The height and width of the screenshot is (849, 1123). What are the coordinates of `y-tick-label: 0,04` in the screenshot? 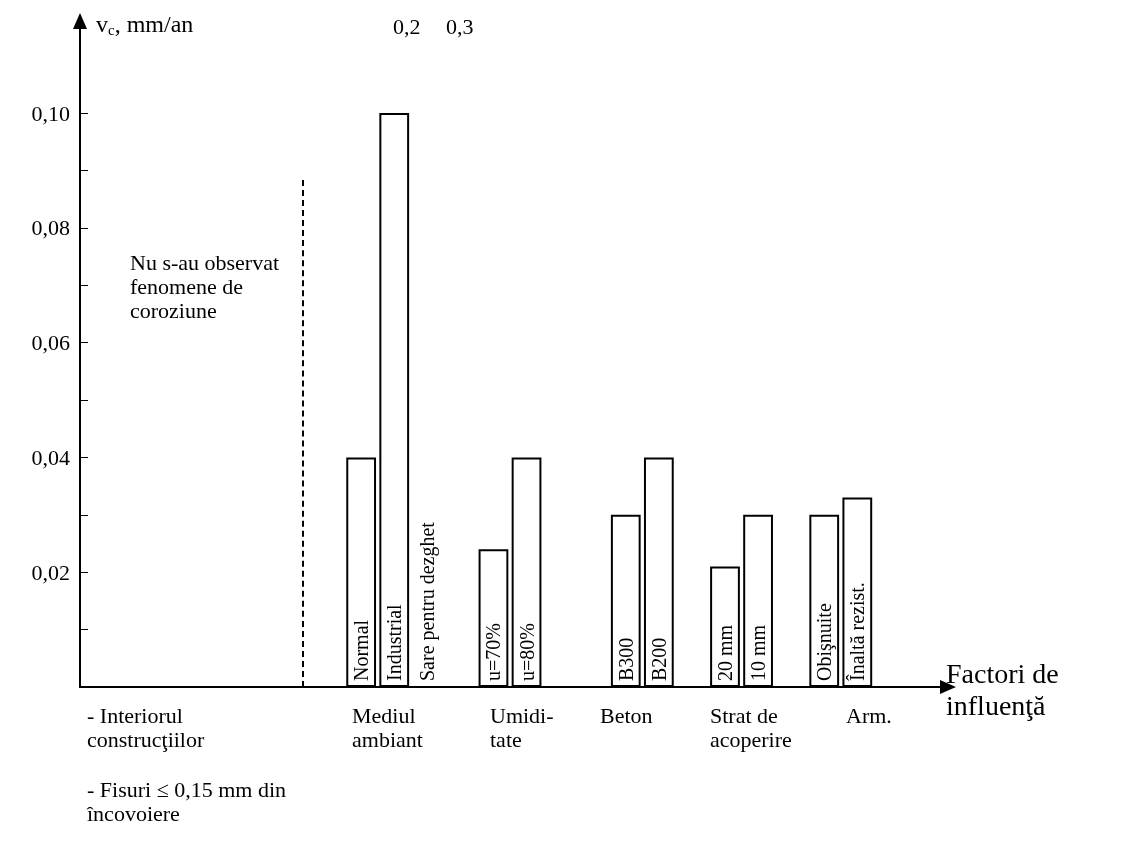 It's located at (50, 457).